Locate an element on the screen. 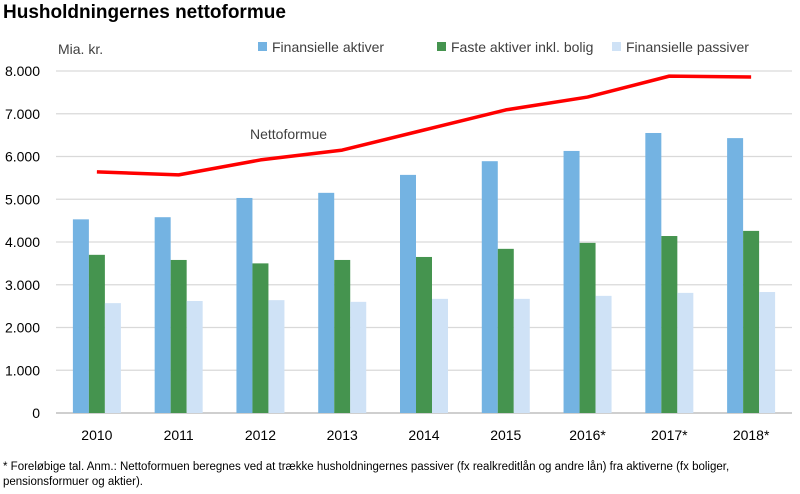 The width and height of the screenshot is (800, 494). y-tick-label: 3.000 is located at coordinates (22, 285).